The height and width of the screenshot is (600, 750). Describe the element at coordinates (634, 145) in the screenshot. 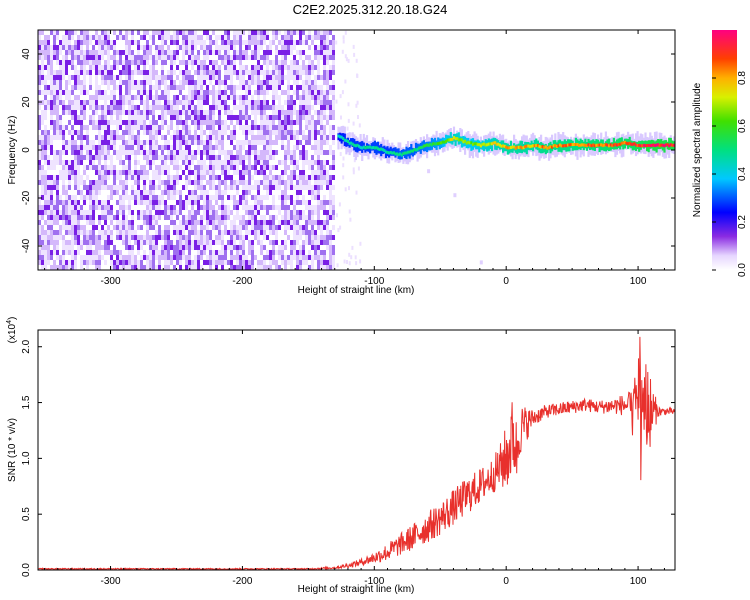

I see `signal-band` at that location.